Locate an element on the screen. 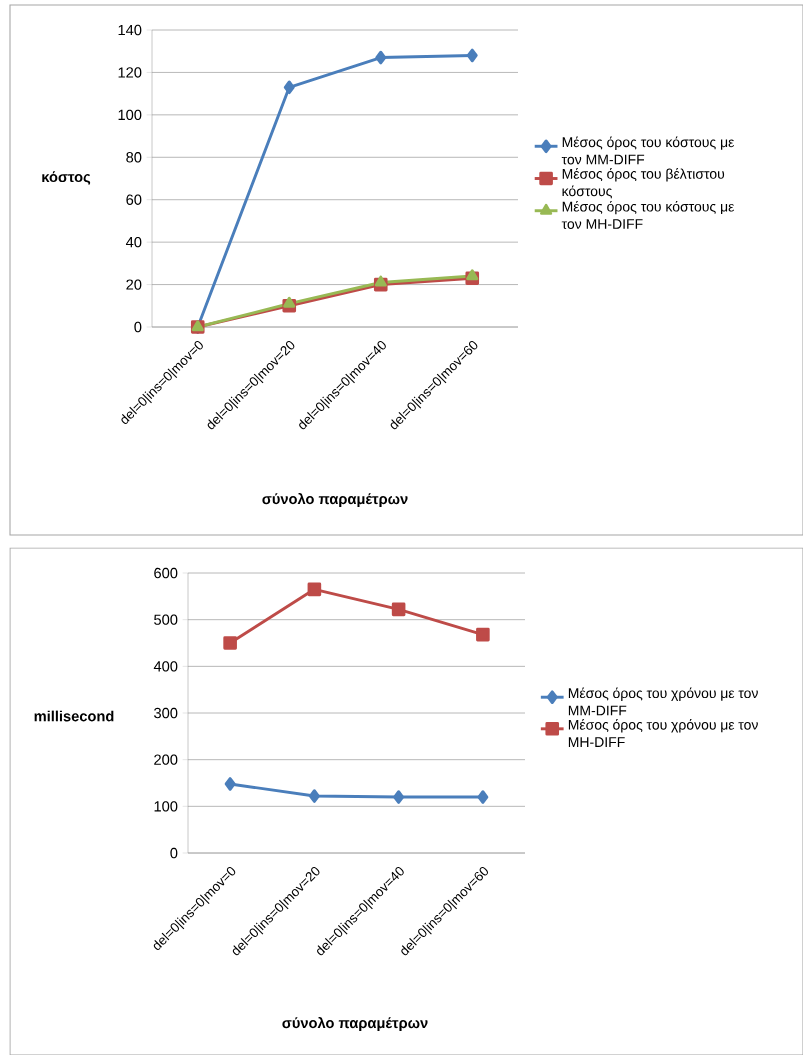 This screenshot has height=1055, width=803. y-tick-label: 80 is located at coordinates (134, 157).